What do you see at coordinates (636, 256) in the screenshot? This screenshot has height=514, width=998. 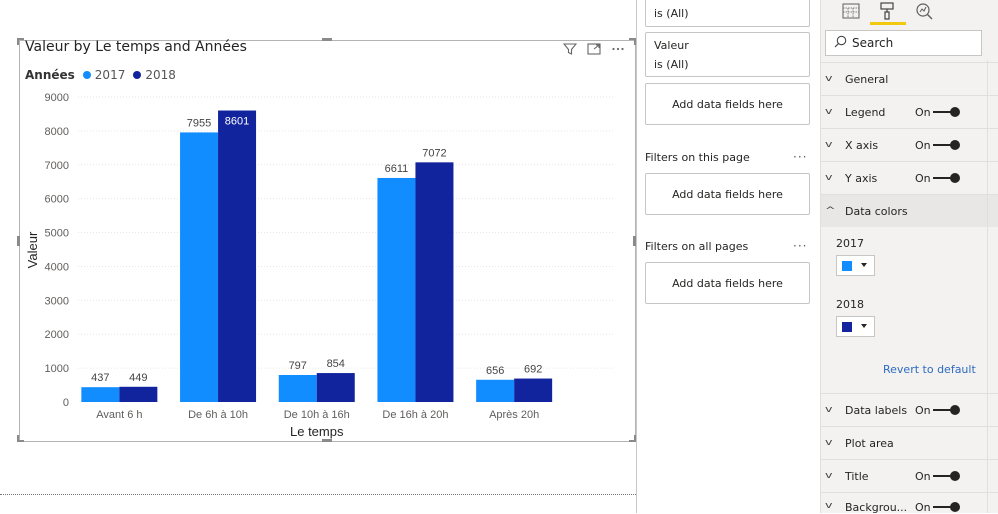 I see `canvas-divider` at bounding box center [636, 256].